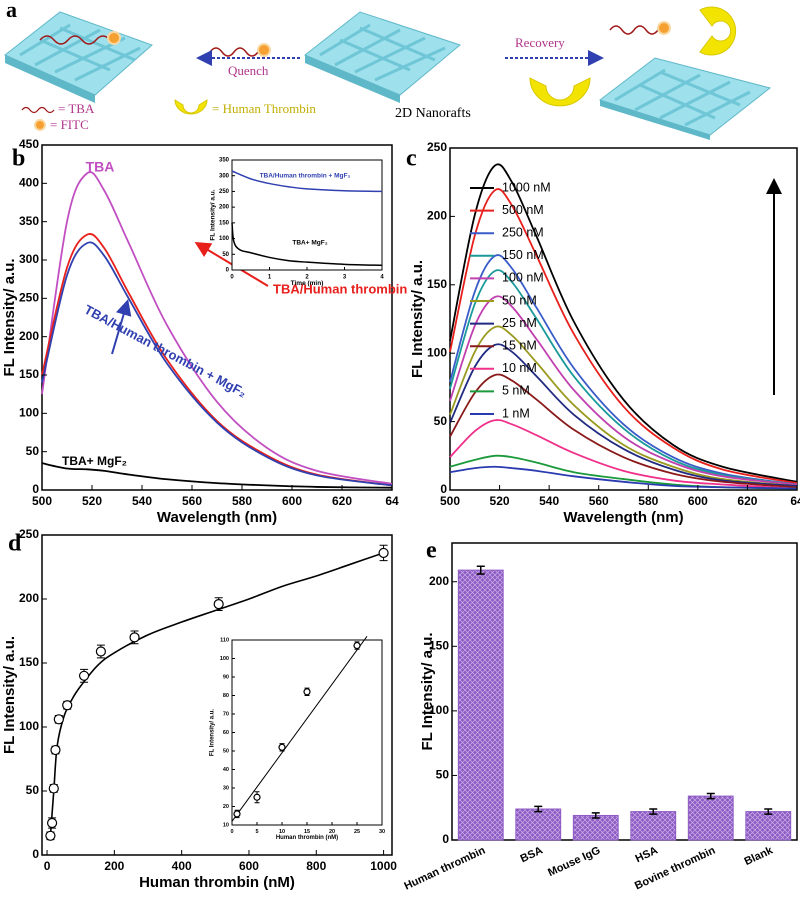 This screenshot has width=800, height=908. I want to click on x-tick-label: 520, so click(92, 501).